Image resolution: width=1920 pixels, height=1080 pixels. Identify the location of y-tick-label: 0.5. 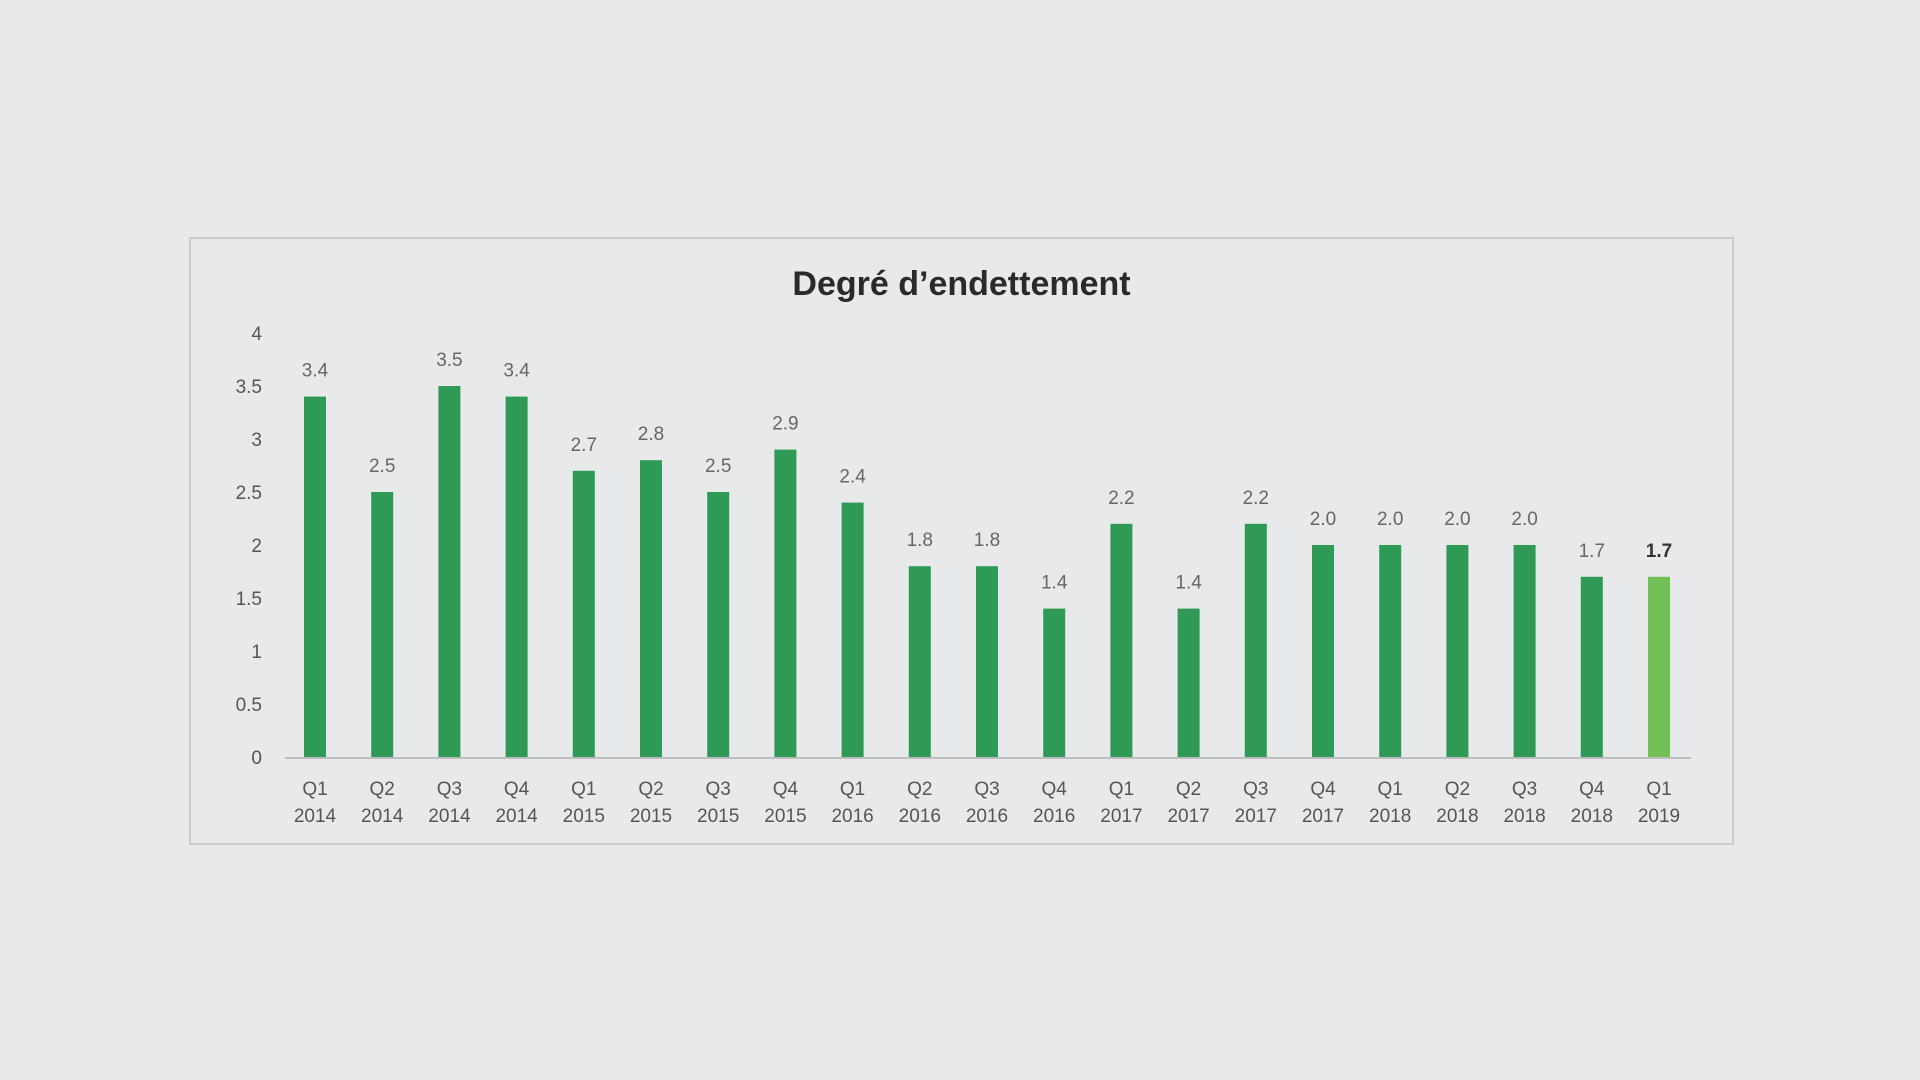
(249, 705).